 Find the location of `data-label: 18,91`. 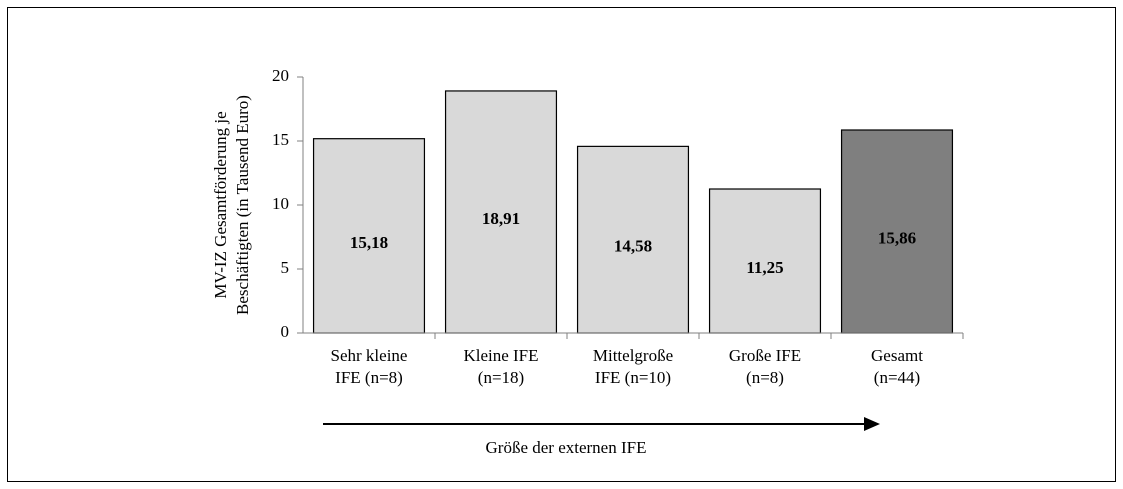

data-label: 18,91 is located at coordinates (501, 218).